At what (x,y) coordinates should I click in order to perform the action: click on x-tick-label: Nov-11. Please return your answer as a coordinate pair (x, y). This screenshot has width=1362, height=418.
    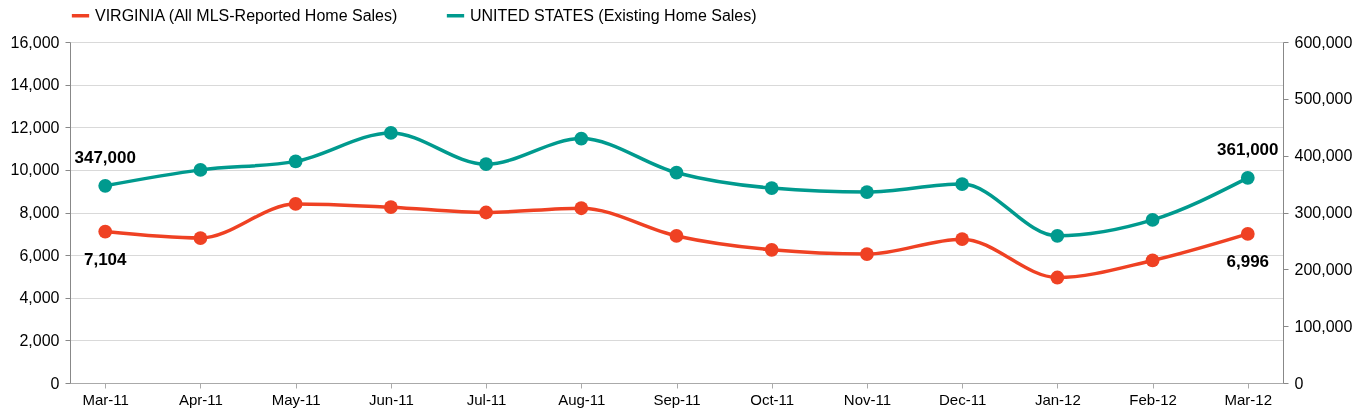
    Looking at the image, I should click on (867, 399).